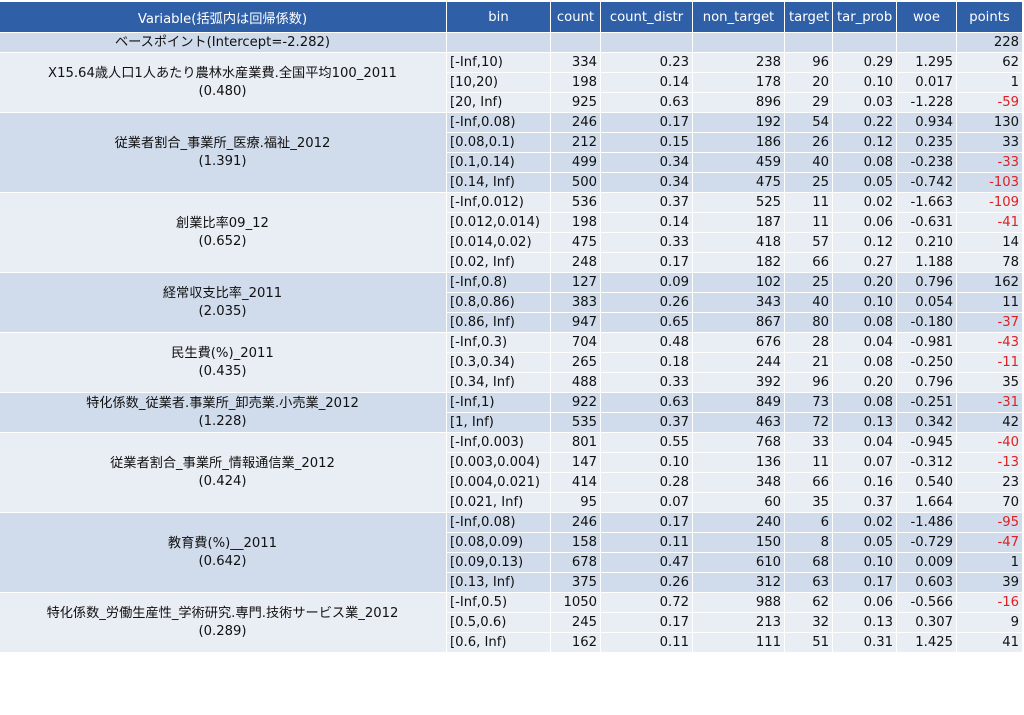 The image size is (1024, 715). What do you see at coordinates (498, 282) in the screenshot?
I see `bin-cell: [-Inf,0.8)` at bounding box center [498, 282].